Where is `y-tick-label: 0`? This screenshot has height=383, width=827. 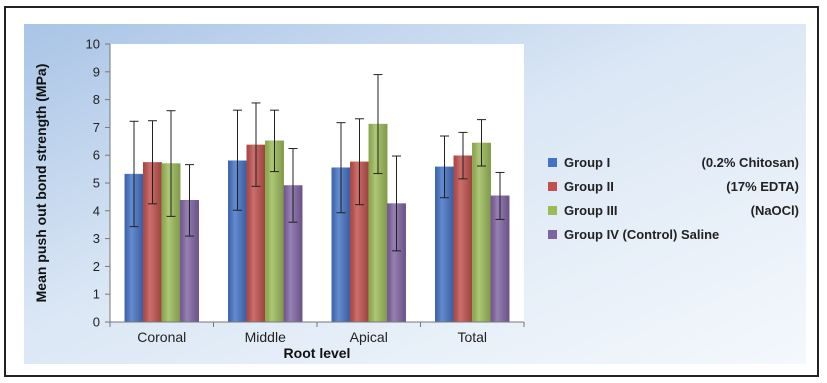 y-tick-label: 0 is located at coordinates (96, 322).